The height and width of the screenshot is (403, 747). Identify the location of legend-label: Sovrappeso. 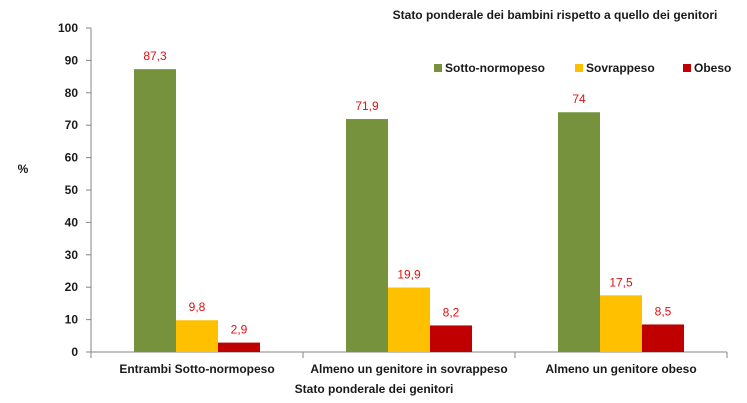
(620, 68).